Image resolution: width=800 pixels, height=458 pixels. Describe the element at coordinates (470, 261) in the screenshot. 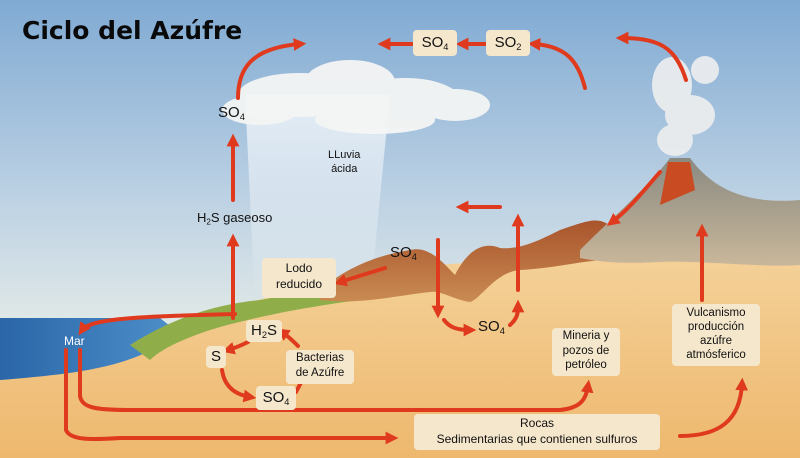

I see `mountain-ridge` at that location.